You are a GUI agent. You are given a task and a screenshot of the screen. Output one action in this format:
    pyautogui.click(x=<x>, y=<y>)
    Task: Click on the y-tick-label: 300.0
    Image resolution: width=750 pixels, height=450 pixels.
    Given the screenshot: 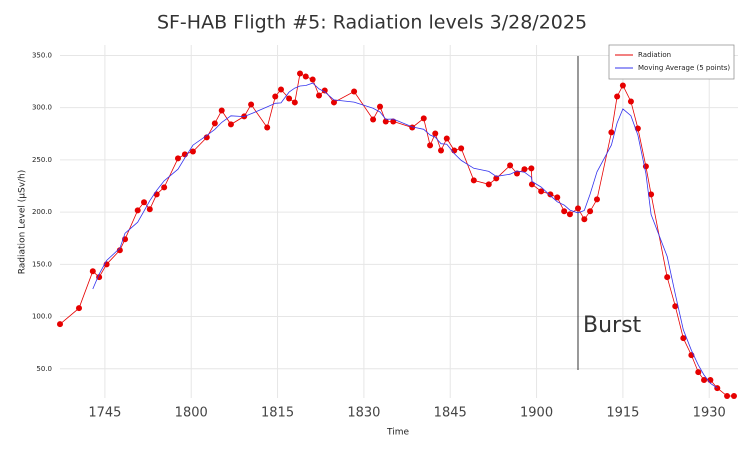 What is the action you would take?
    pyautogui.click(x=42, y=108)
    